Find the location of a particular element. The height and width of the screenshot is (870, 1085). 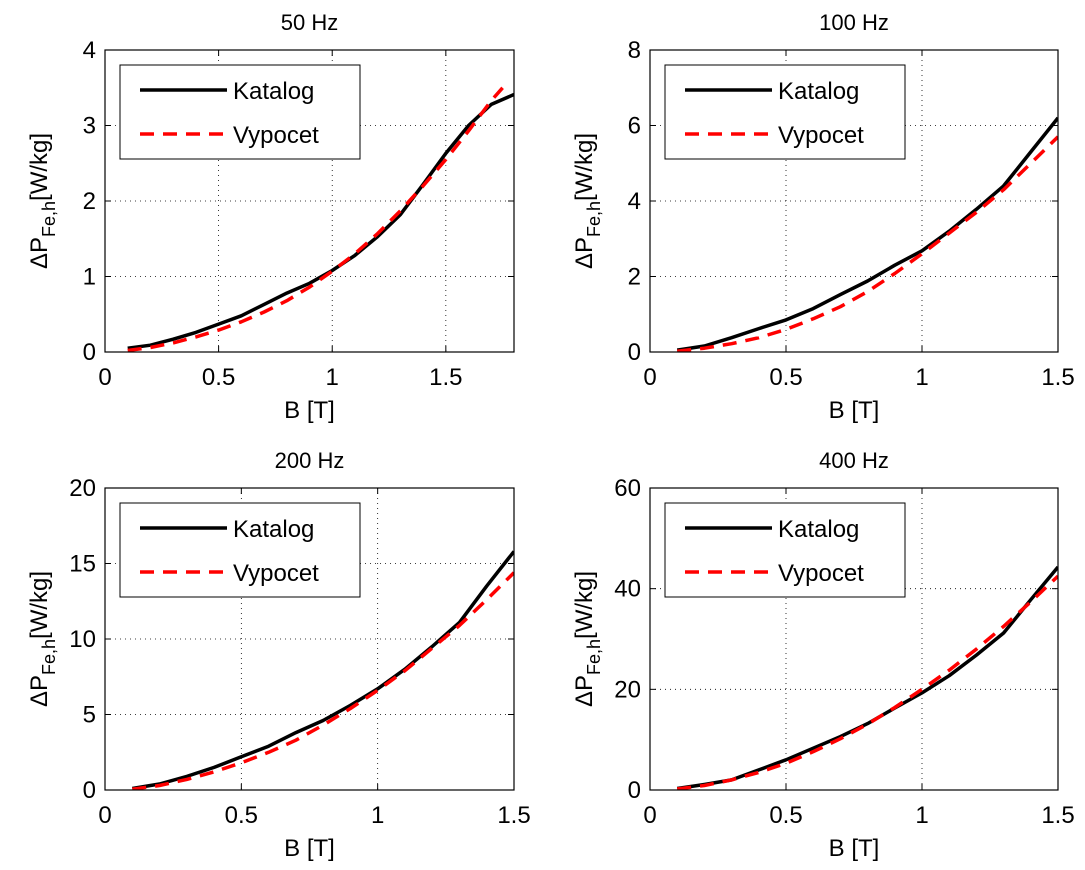

axes-frame is located at coordinates (854, 639).